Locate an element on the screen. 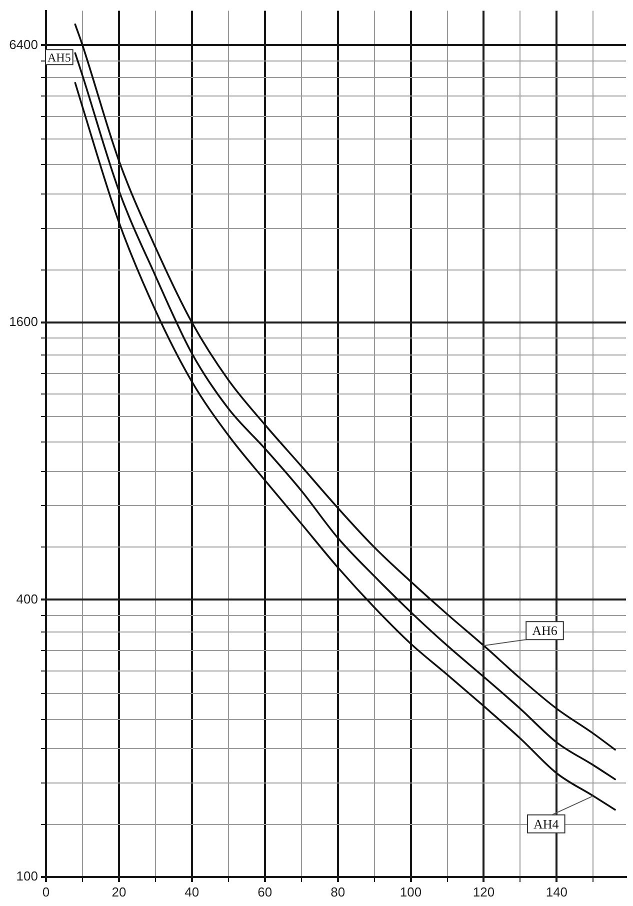 This screenshot has height=906, width=633. x-tick-label: 60 is located at coordinates (265, 892).